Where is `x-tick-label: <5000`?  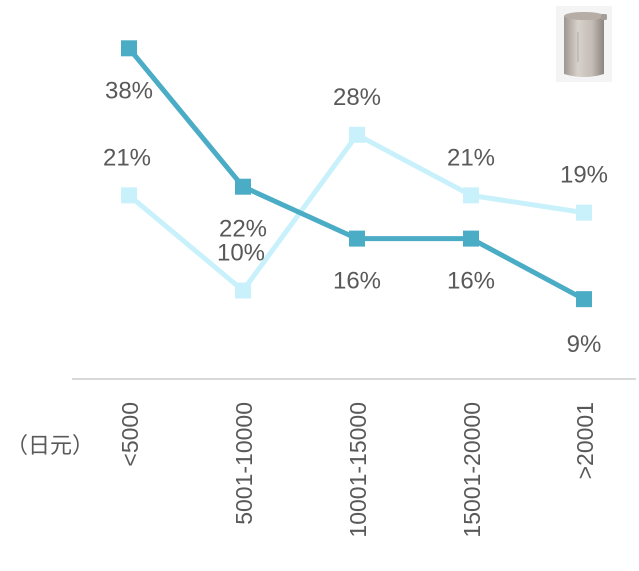 x-tick-label: <5000 is located at coordinates (130, 434).